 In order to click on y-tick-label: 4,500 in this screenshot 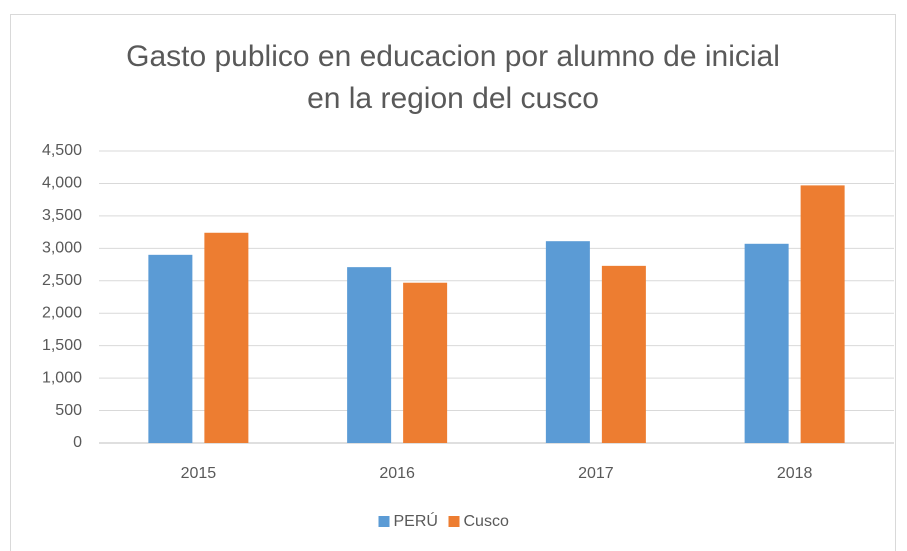, I will do `click(62, 150)`.